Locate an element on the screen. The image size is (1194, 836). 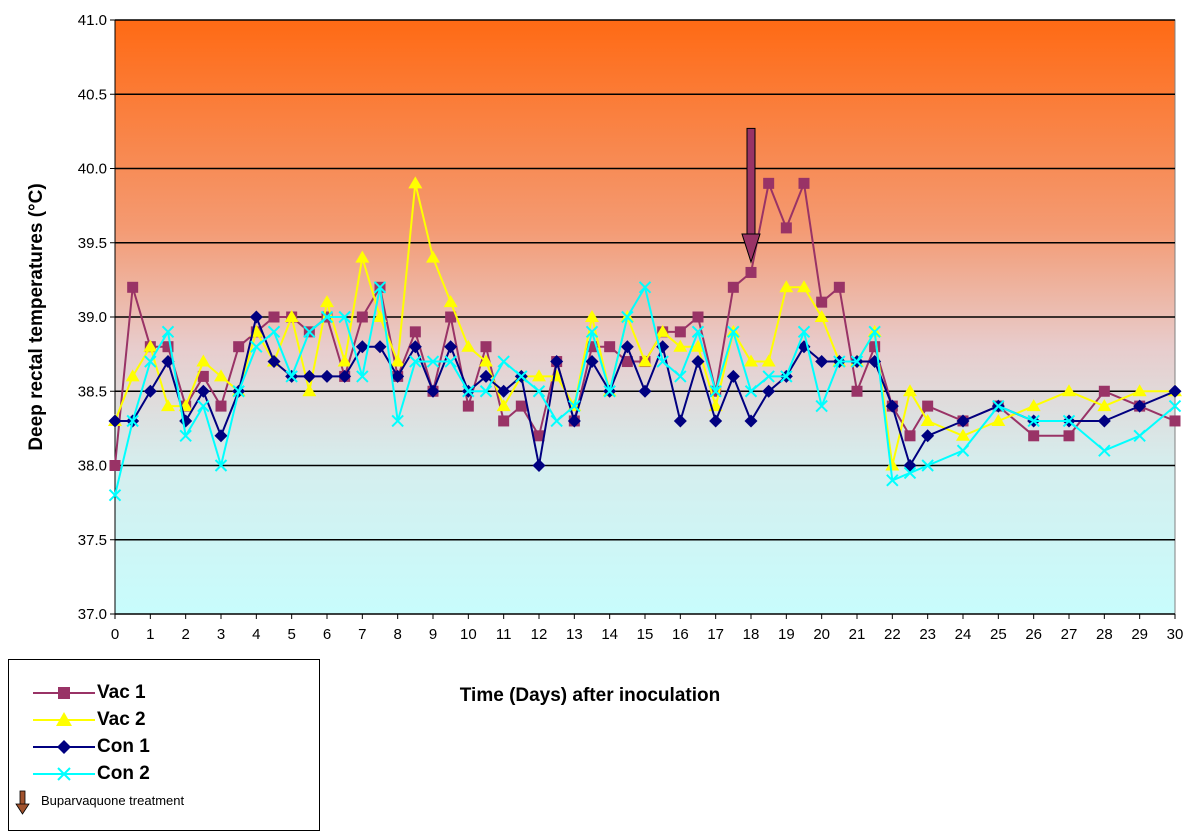
x-tick-label: 7 is located at coordinates (362, 634).